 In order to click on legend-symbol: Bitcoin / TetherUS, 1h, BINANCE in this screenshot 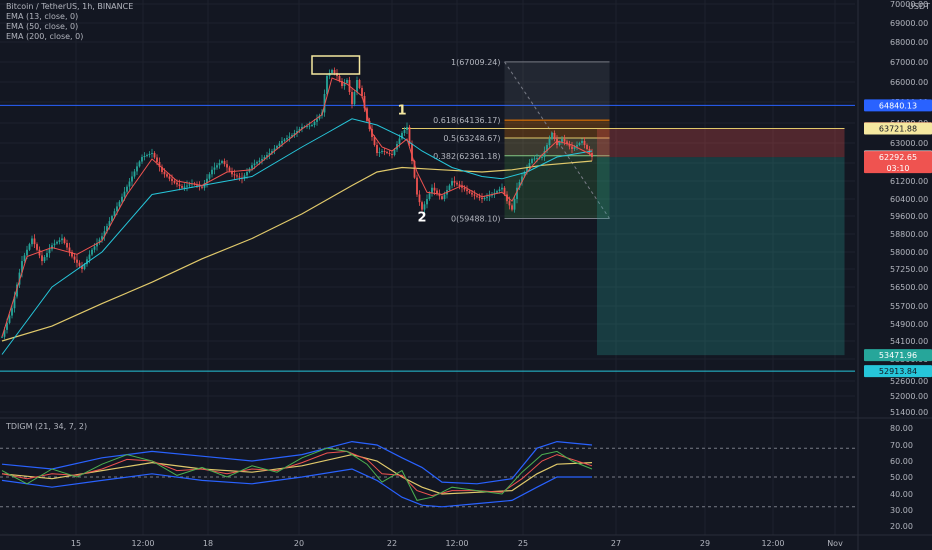, I will do `click(70, 6)`.